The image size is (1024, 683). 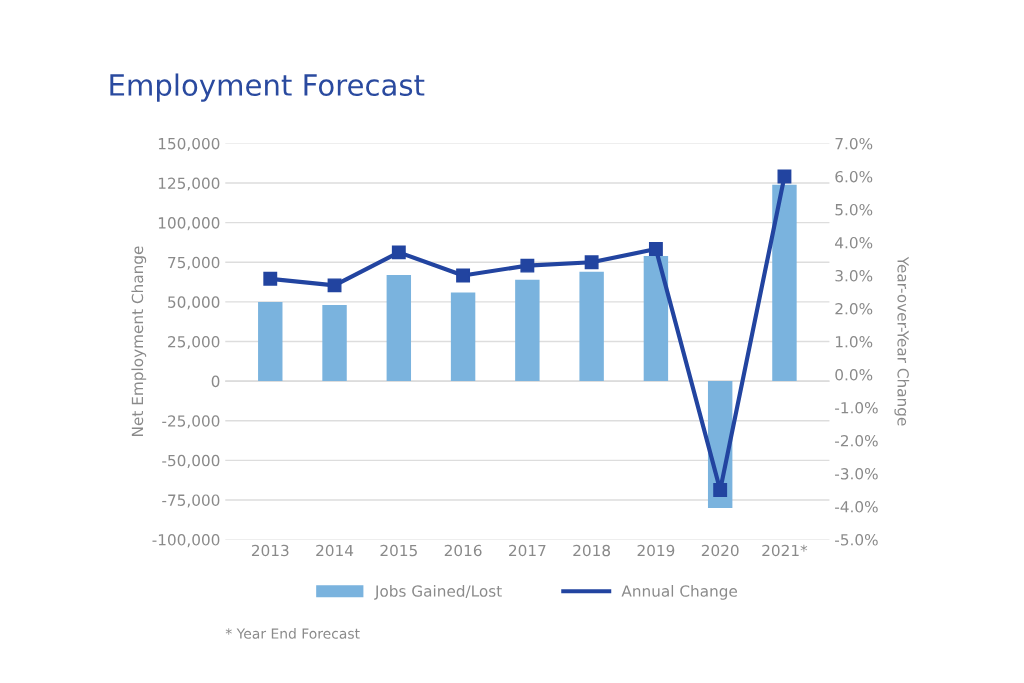 I want to click on y-tick-label: 150,000, so click(x=189, y=144).